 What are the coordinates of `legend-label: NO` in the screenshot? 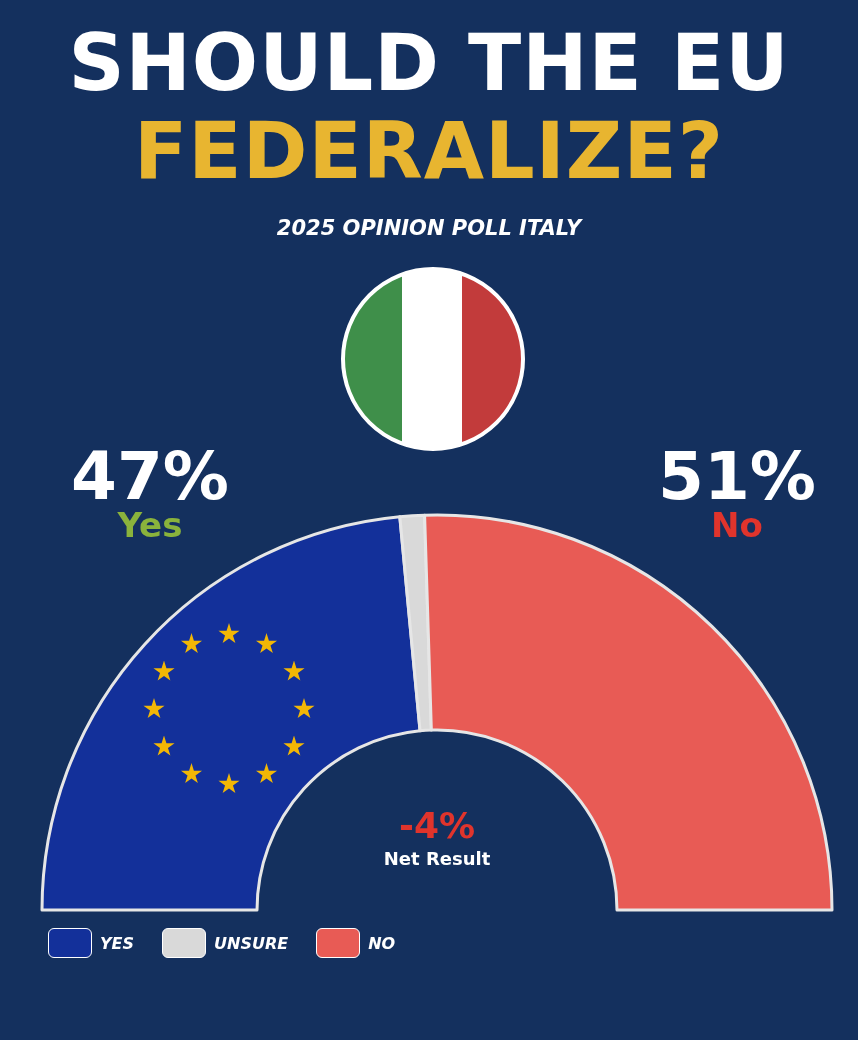 It's located at (382, 943).